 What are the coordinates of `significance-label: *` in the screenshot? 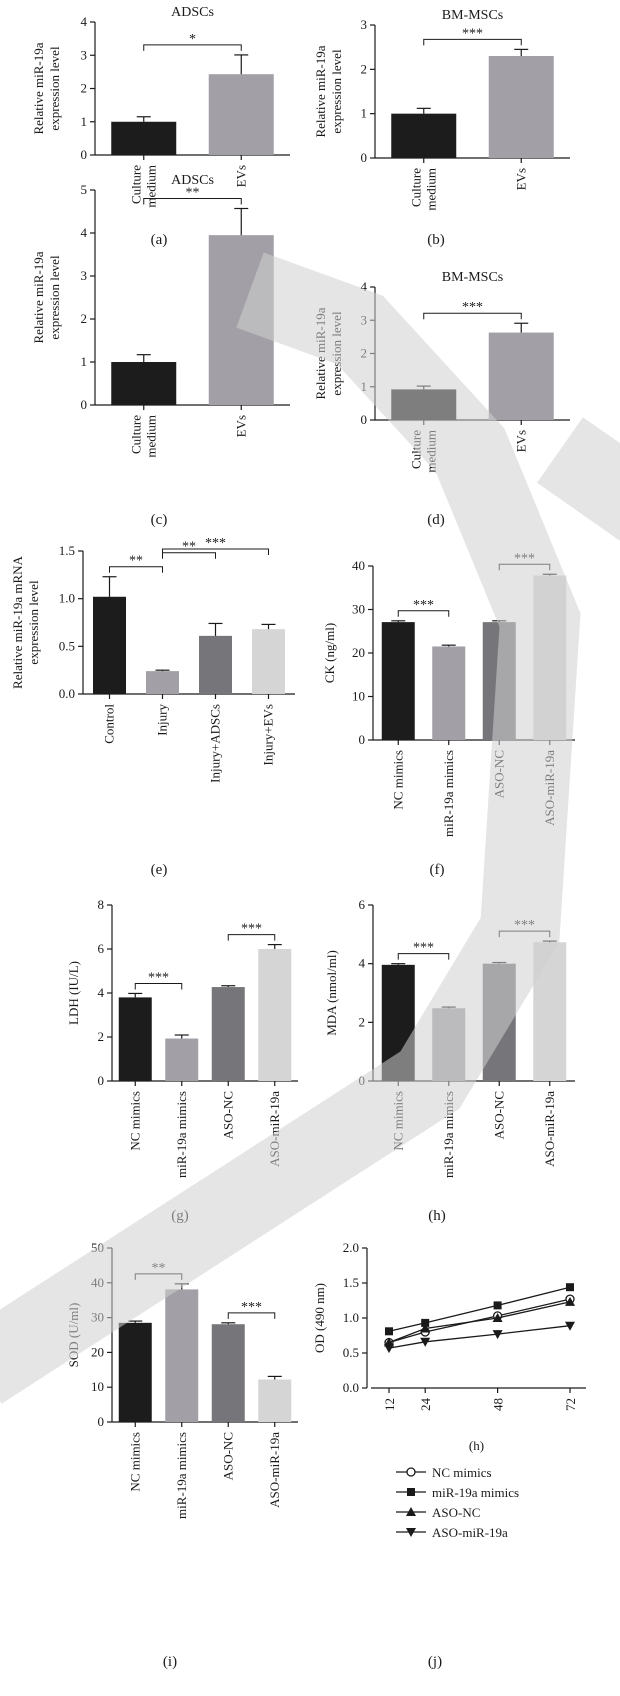 It's located at (192, 39).